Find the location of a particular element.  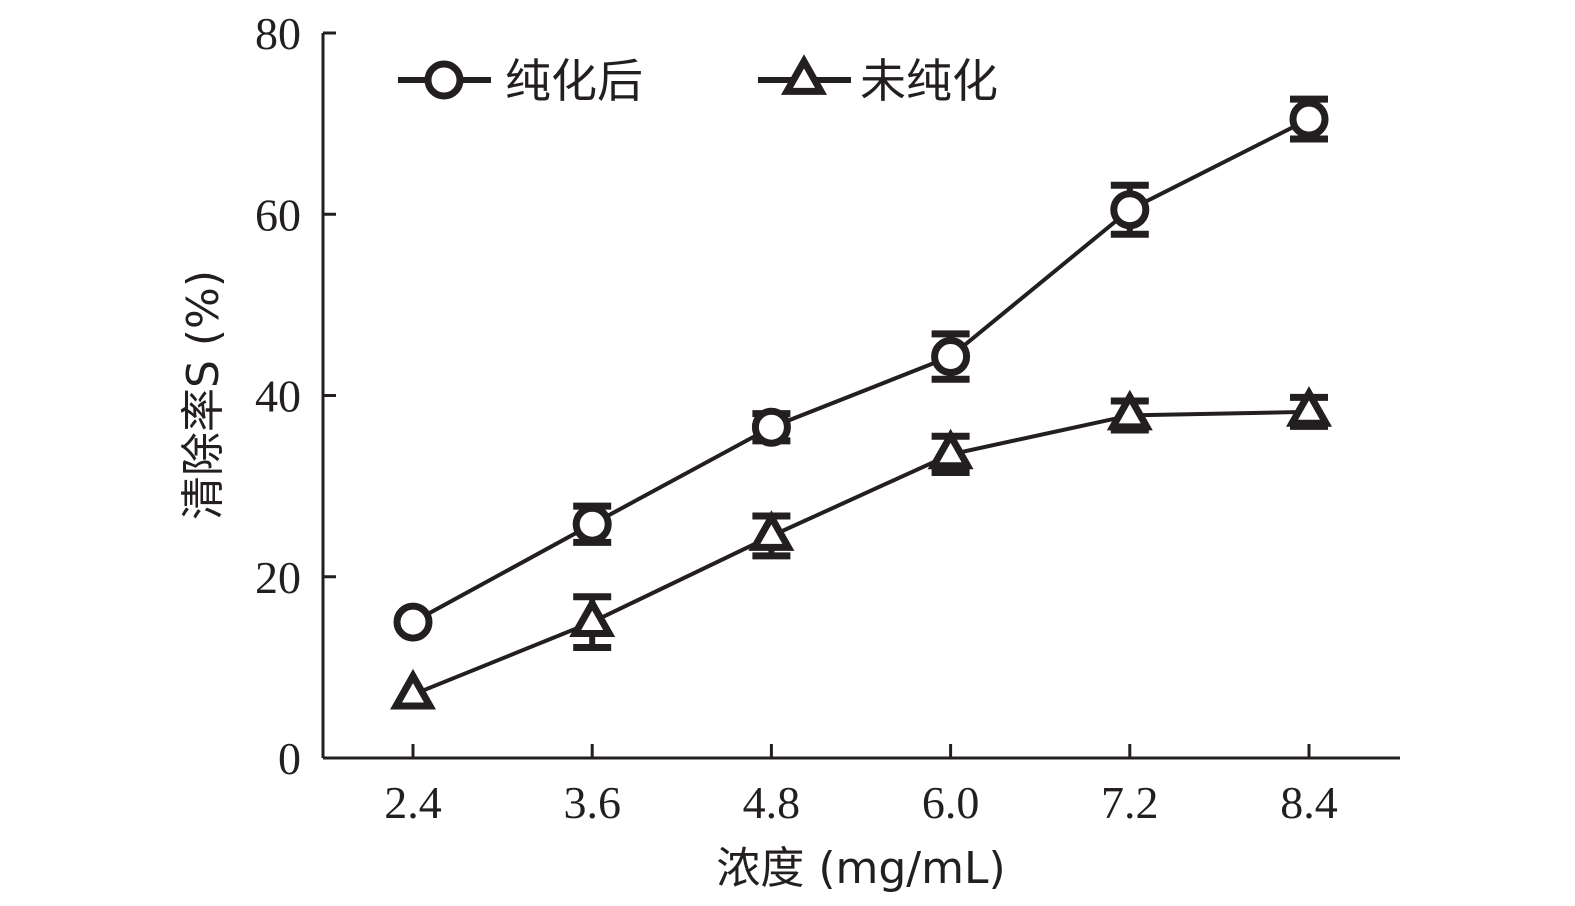

x-tick-label: 8.4 is located at coordinates (1309, 802).